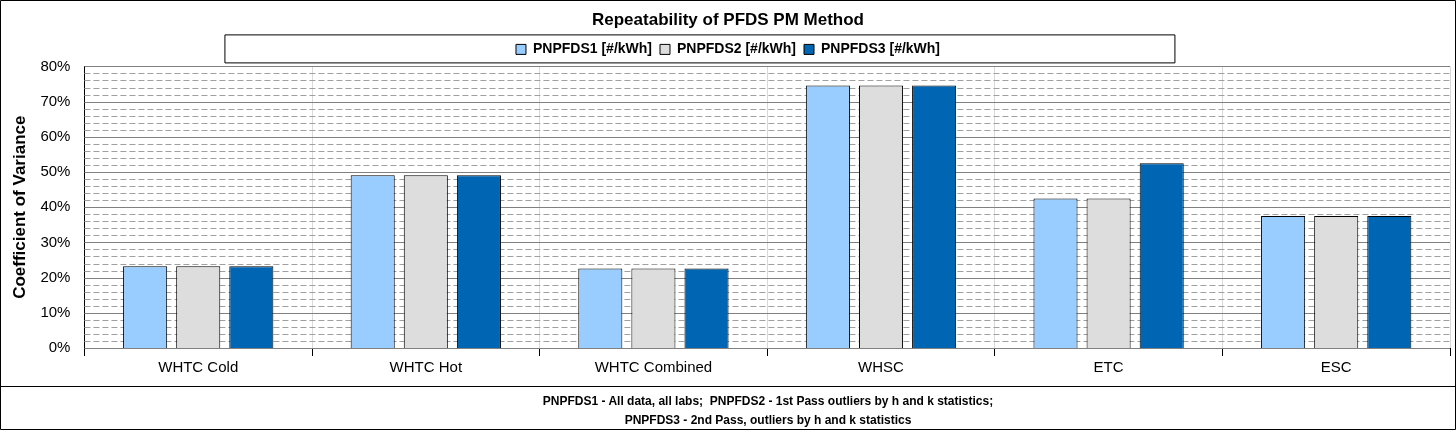 This screenshot has height=430, width=1456. Describe the element at coordinates (728, 19) in the screenshot. I see `chart-title: Repeatability of PFDS PM Method` at that location.